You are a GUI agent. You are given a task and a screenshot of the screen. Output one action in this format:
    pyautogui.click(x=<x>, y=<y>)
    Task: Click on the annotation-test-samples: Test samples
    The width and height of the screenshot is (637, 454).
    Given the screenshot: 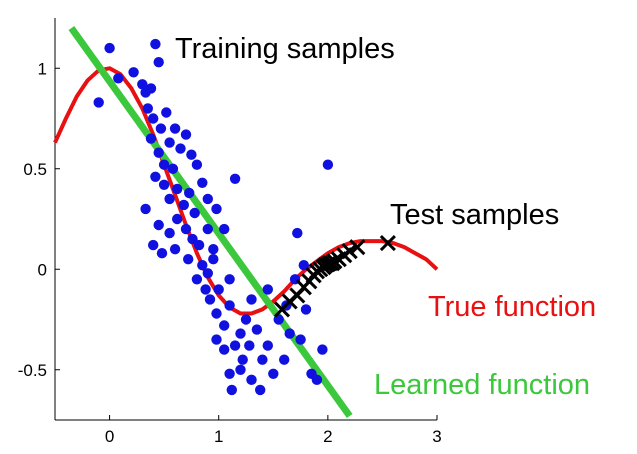 What is the action you would take?
    pyautogui.click(x=474, y=215)
    